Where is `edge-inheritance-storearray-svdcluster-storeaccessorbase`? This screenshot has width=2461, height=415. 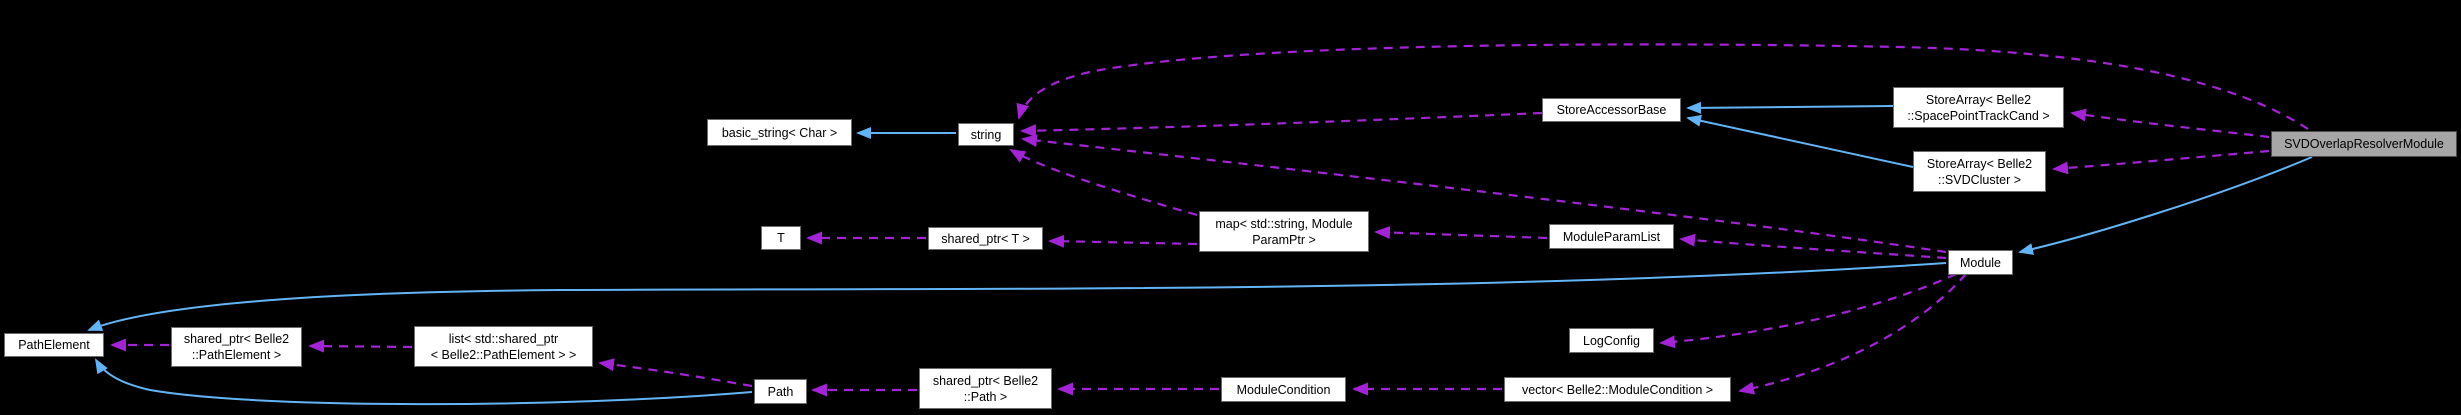
edge-inheritance-storearray-svdcluster-storeaccessorbase is located at coordinates (1800, 141).